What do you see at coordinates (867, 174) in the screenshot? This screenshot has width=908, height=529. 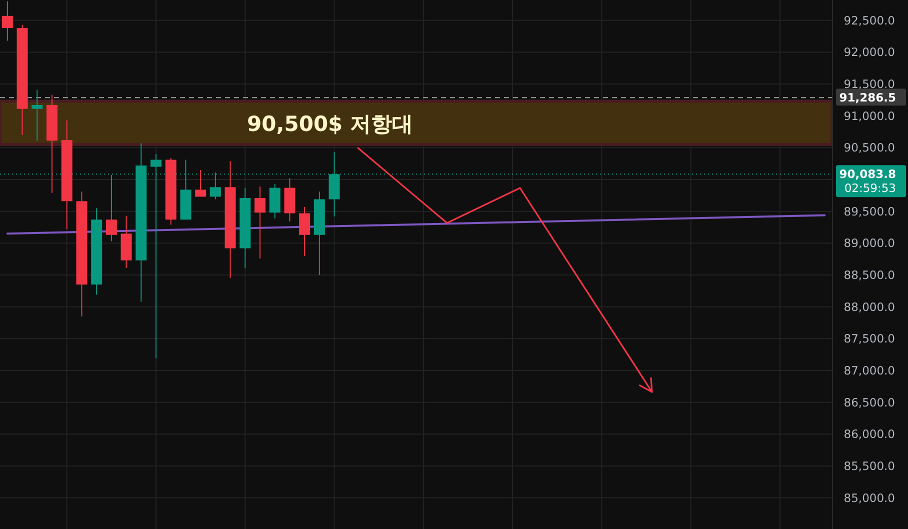 I see `ref-line-label: 90,083.8` at bounding box center [867, 174].